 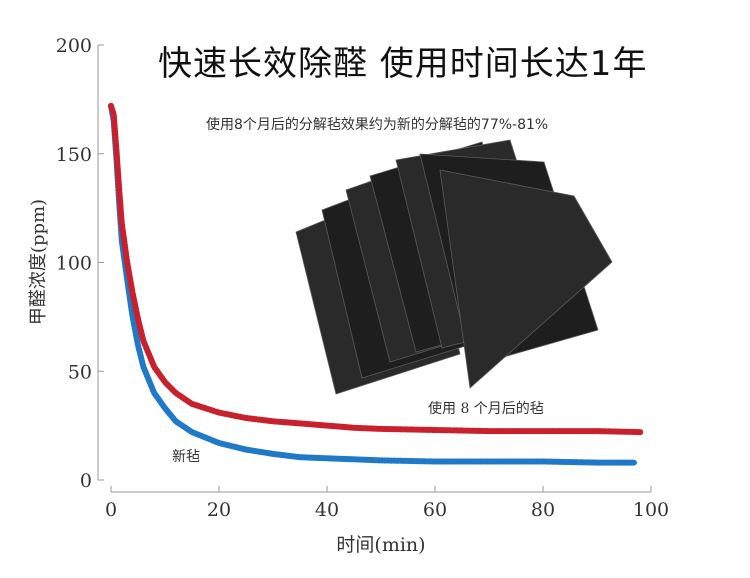 I want to click on x-tick-label: 80, so click(x=543, y=510).